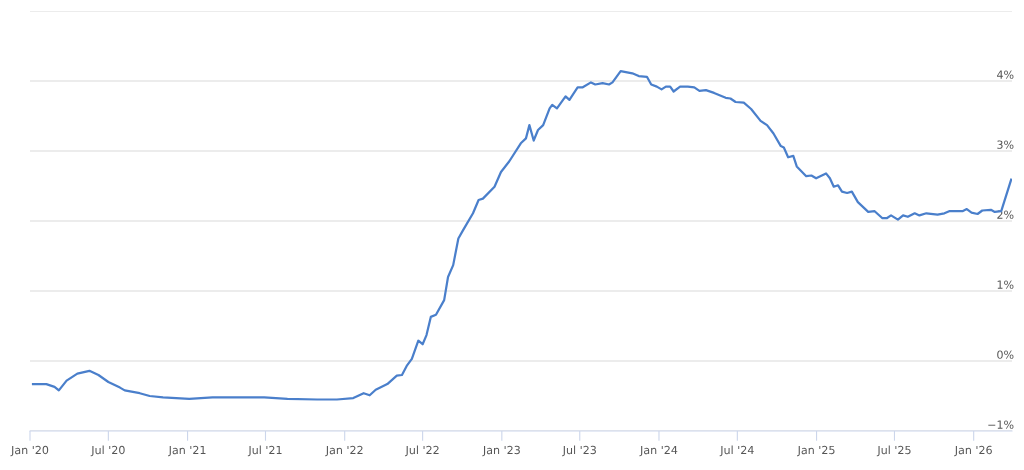 Image resolution: width=1024 pixels, height=470 pixels. I want to click on y-tick-label: 0%, so click(1005, 354).